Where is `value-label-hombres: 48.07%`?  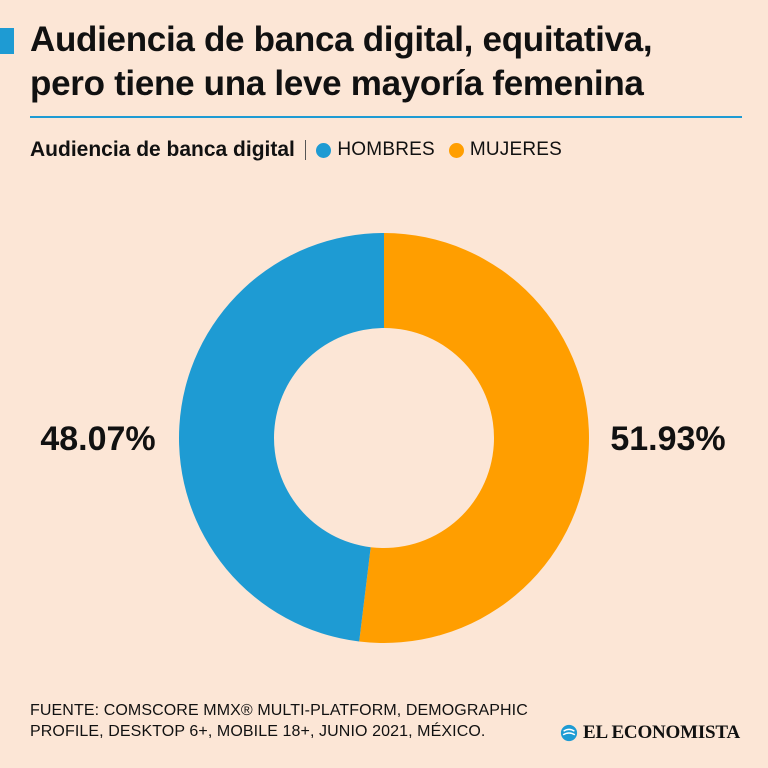
value-label-hombres: 48.07% is located at coordinates (97, 439).